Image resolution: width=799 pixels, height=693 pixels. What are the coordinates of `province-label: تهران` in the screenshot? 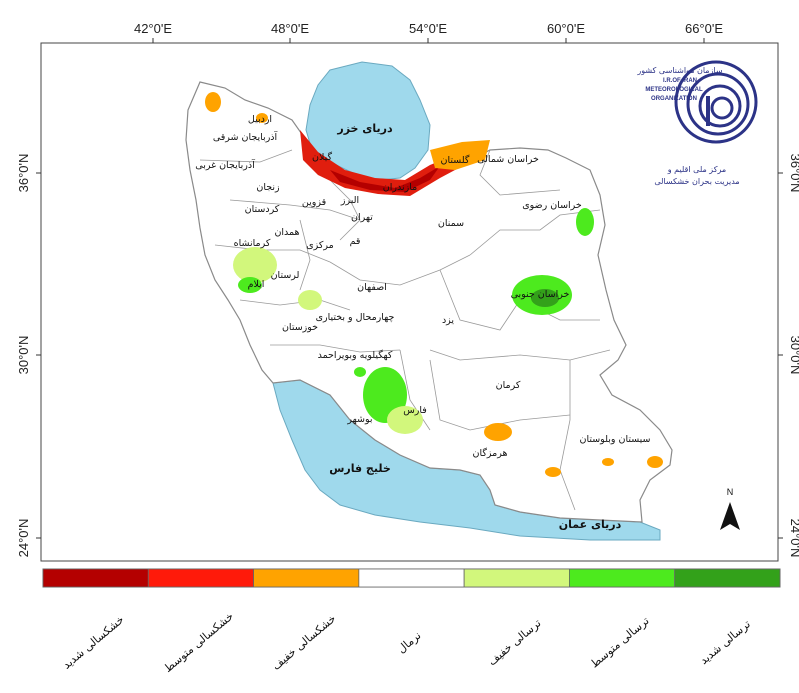 It's located at (362, 217).